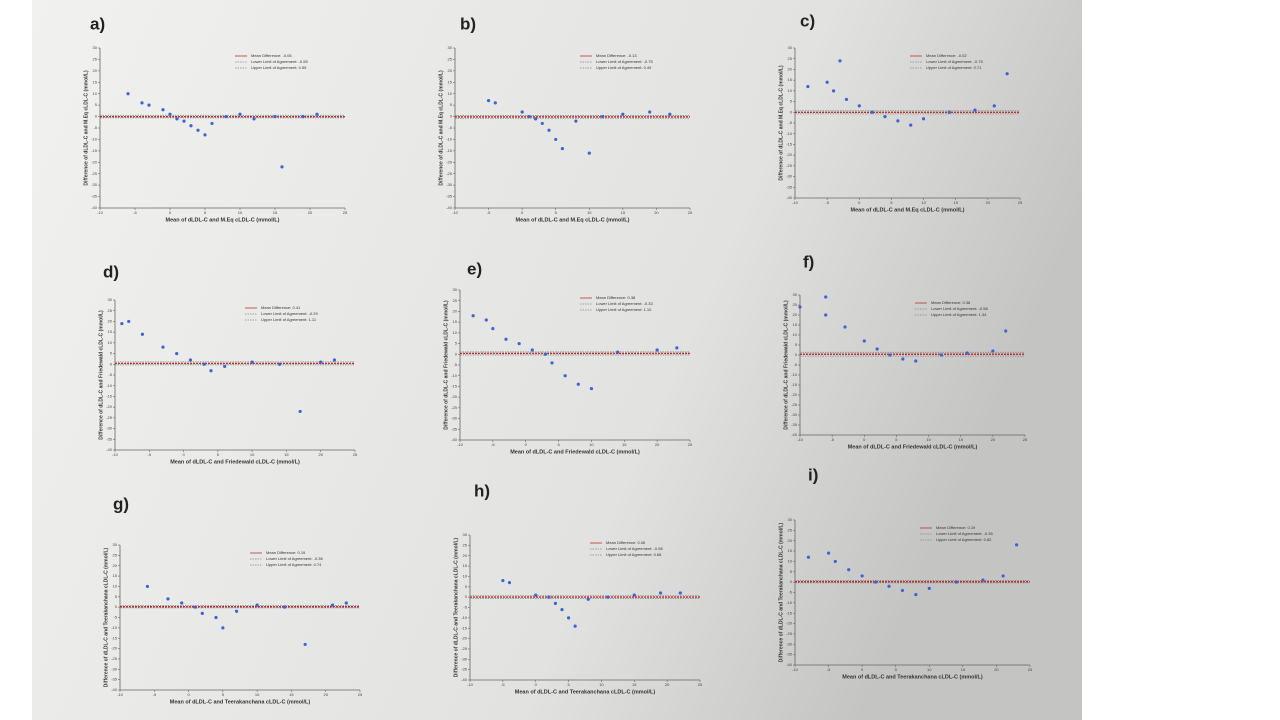  What do you see at coordinates (271, 55) in the screenshot?
I see `legend-label: Mean Difference: -0.06` at bounding box center [271, 55].